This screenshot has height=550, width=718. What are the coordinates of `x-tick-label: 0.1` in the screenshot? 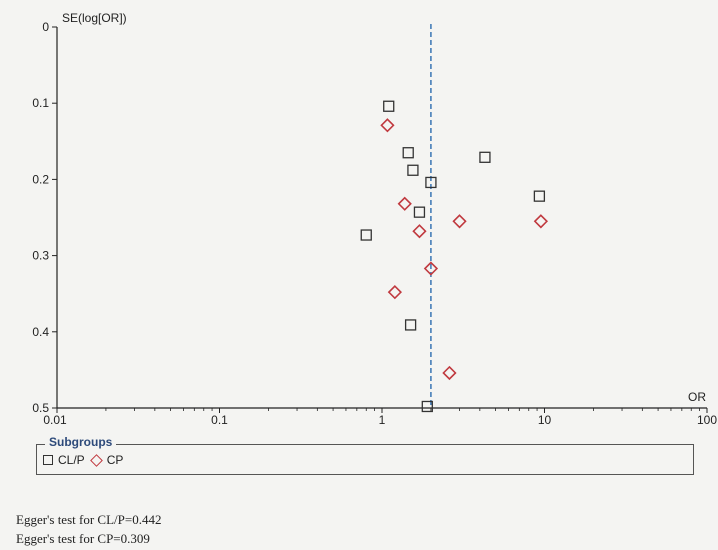 It's located at (219, 420).